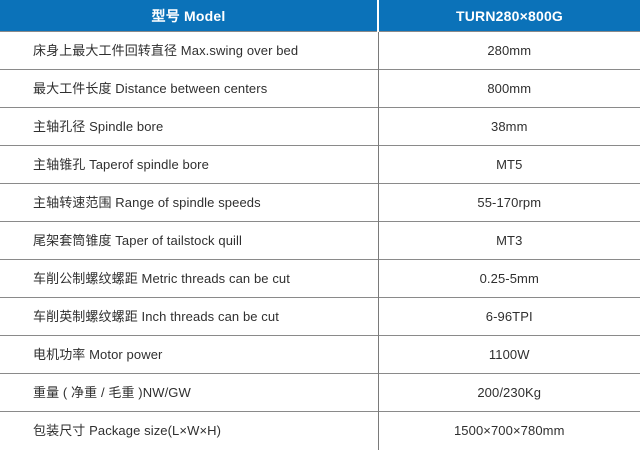 Image resolution: width=640 pixels, height=450 pixels. I want to click on spec-value-text: 0.25-5mm, so click(509, 278).